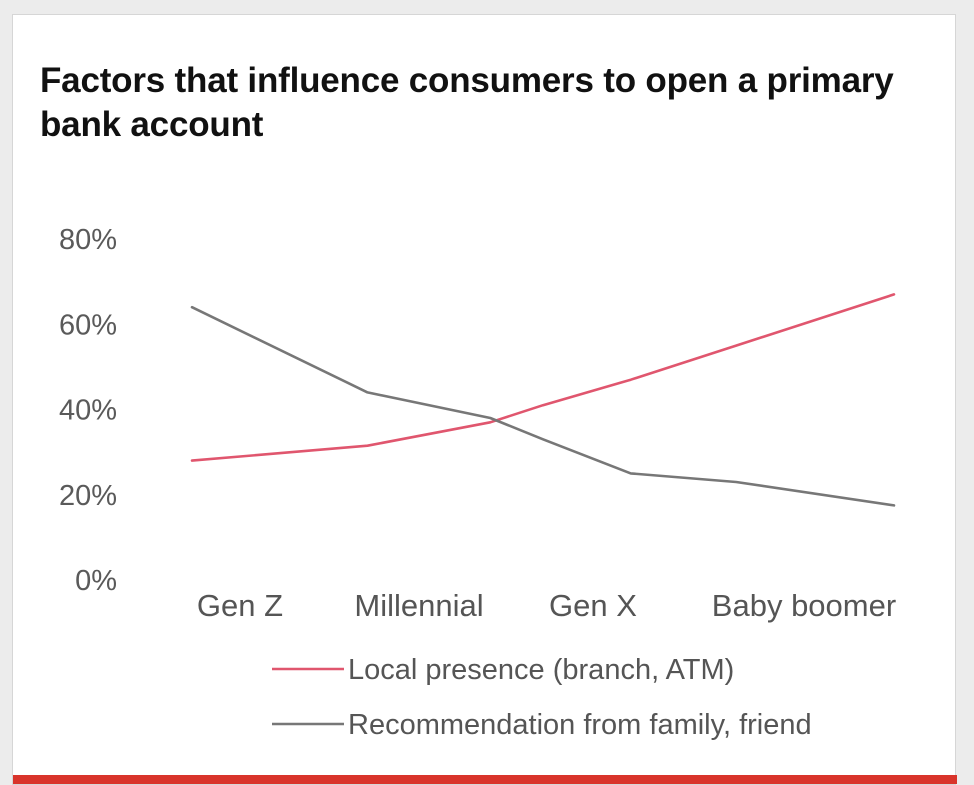  Describe the element at coordinates (541, 670) in the screenshot. I see `legend-label-0: Local presence (branch, ATM)` at that location.